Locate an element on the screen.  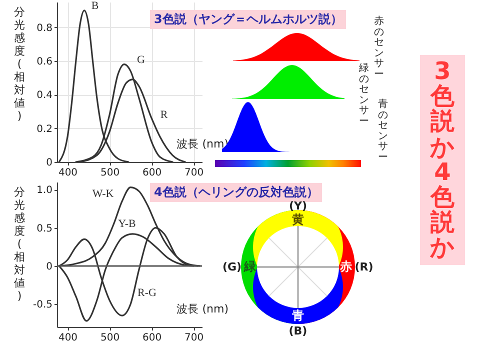
text: 3色説（ヤング＝ヘルムホルツ説） is located at coordinates (248, 19).